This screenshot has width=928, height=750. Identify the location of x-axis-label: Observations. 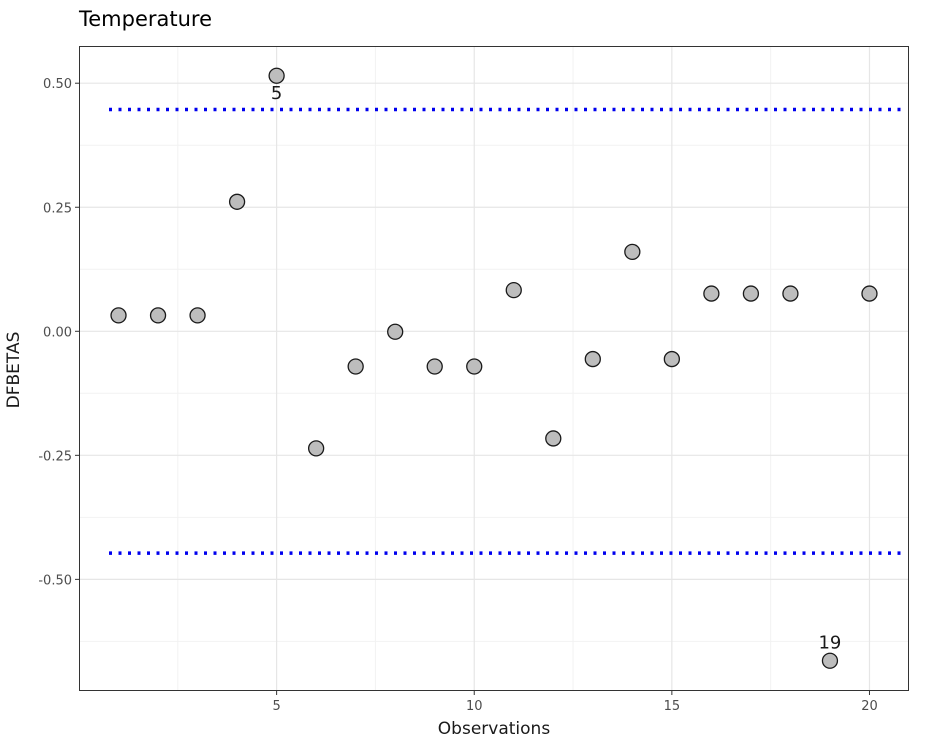
(494, 729).